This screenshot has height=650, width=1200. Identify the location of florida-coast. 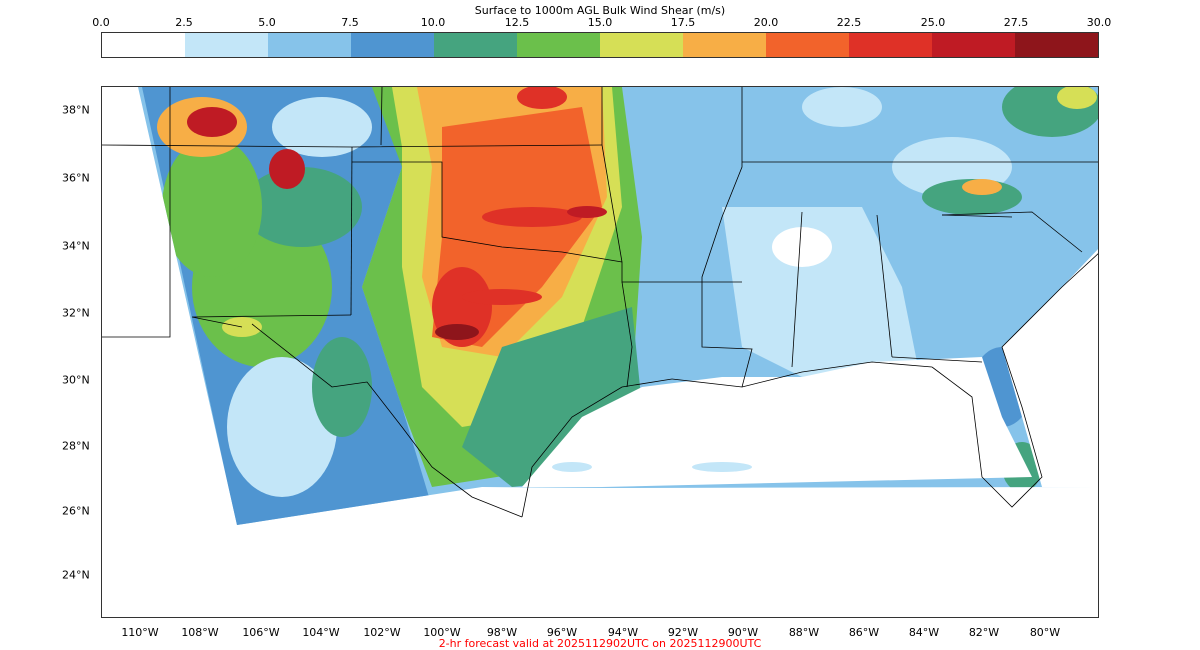
(1014, 380).